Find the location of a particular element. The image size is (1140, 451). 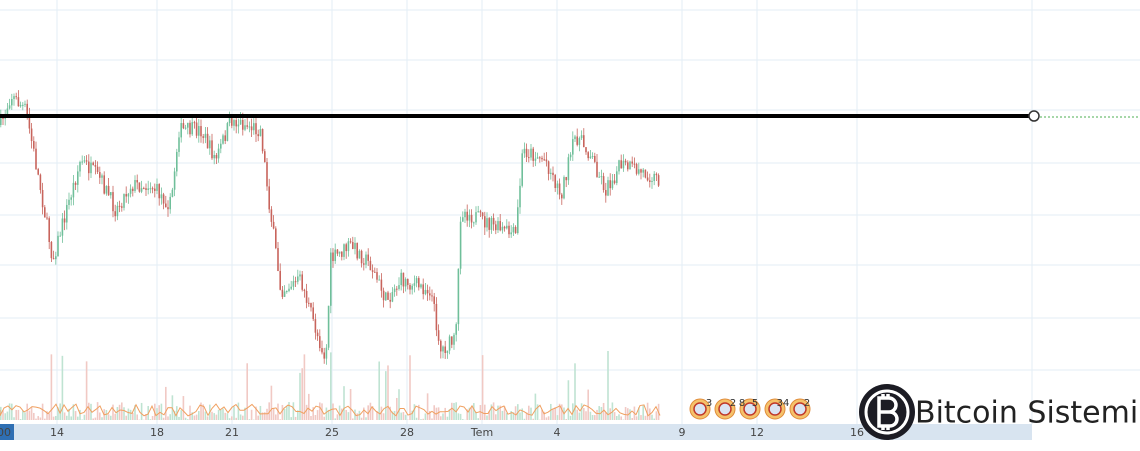

axis-label: 18 is located at coordinates (157, 432).